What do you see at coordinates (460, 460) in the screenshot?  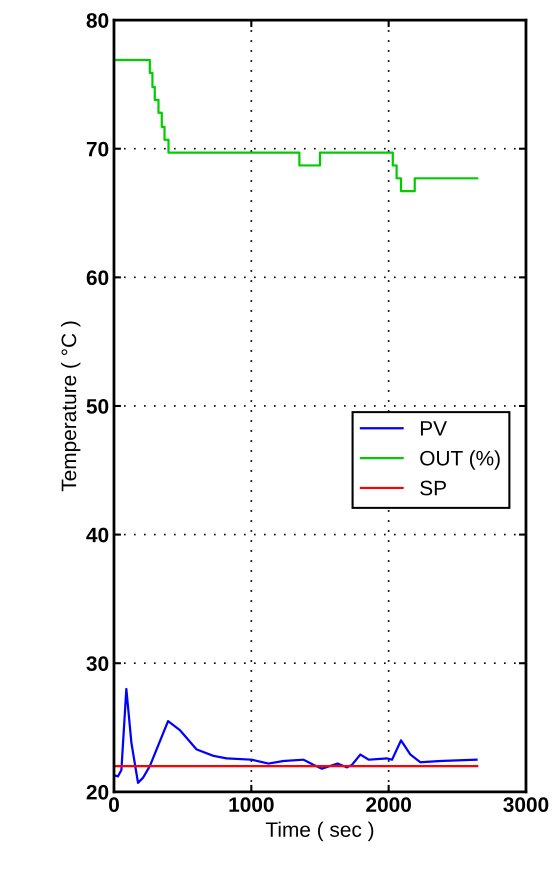 I see `legend-label: OUT (%)` at bounding box center [460, 460].